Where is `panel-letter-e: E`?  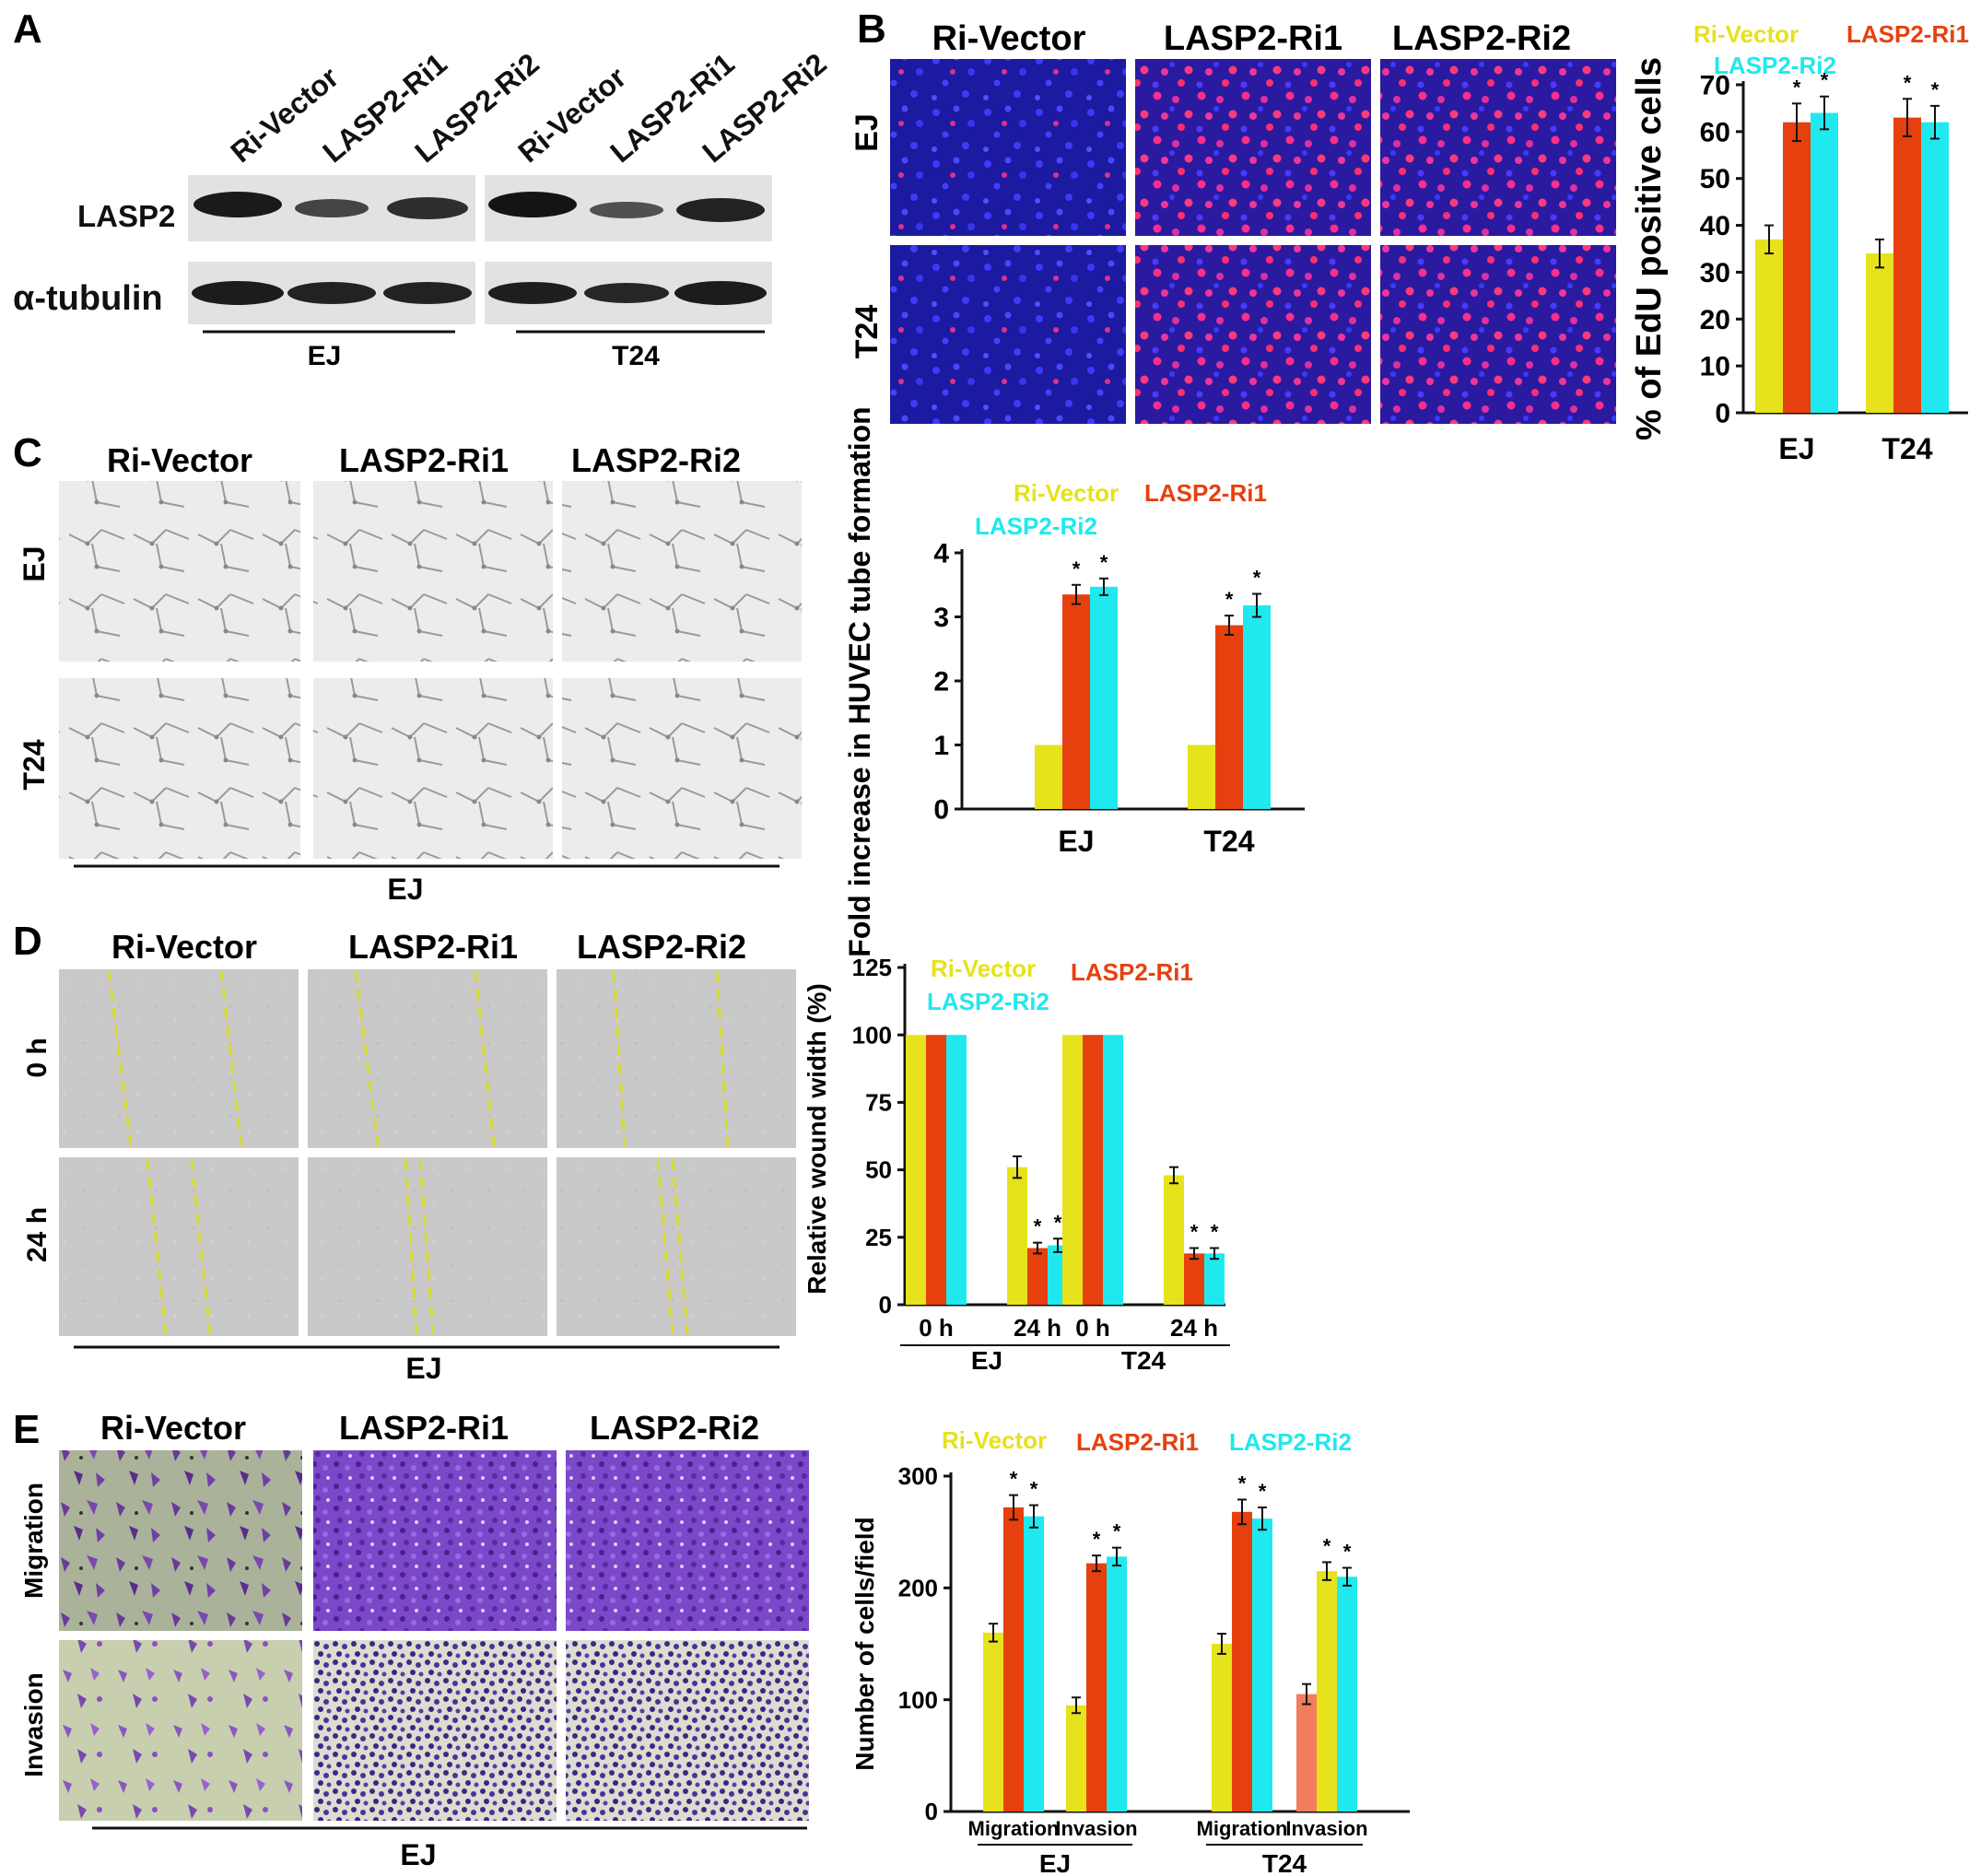 panel-letter-e: E is located at coordinates (27, 1429).